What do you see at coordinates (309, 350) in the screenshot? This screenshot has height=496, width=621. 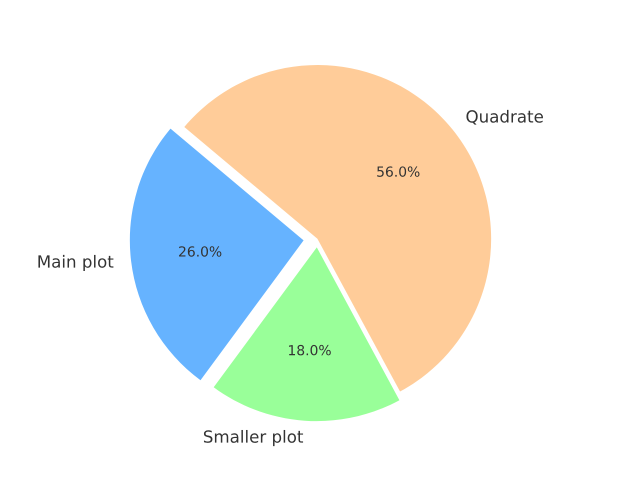 I see `data-label: 18.0%` at bounding box center [309, 350].